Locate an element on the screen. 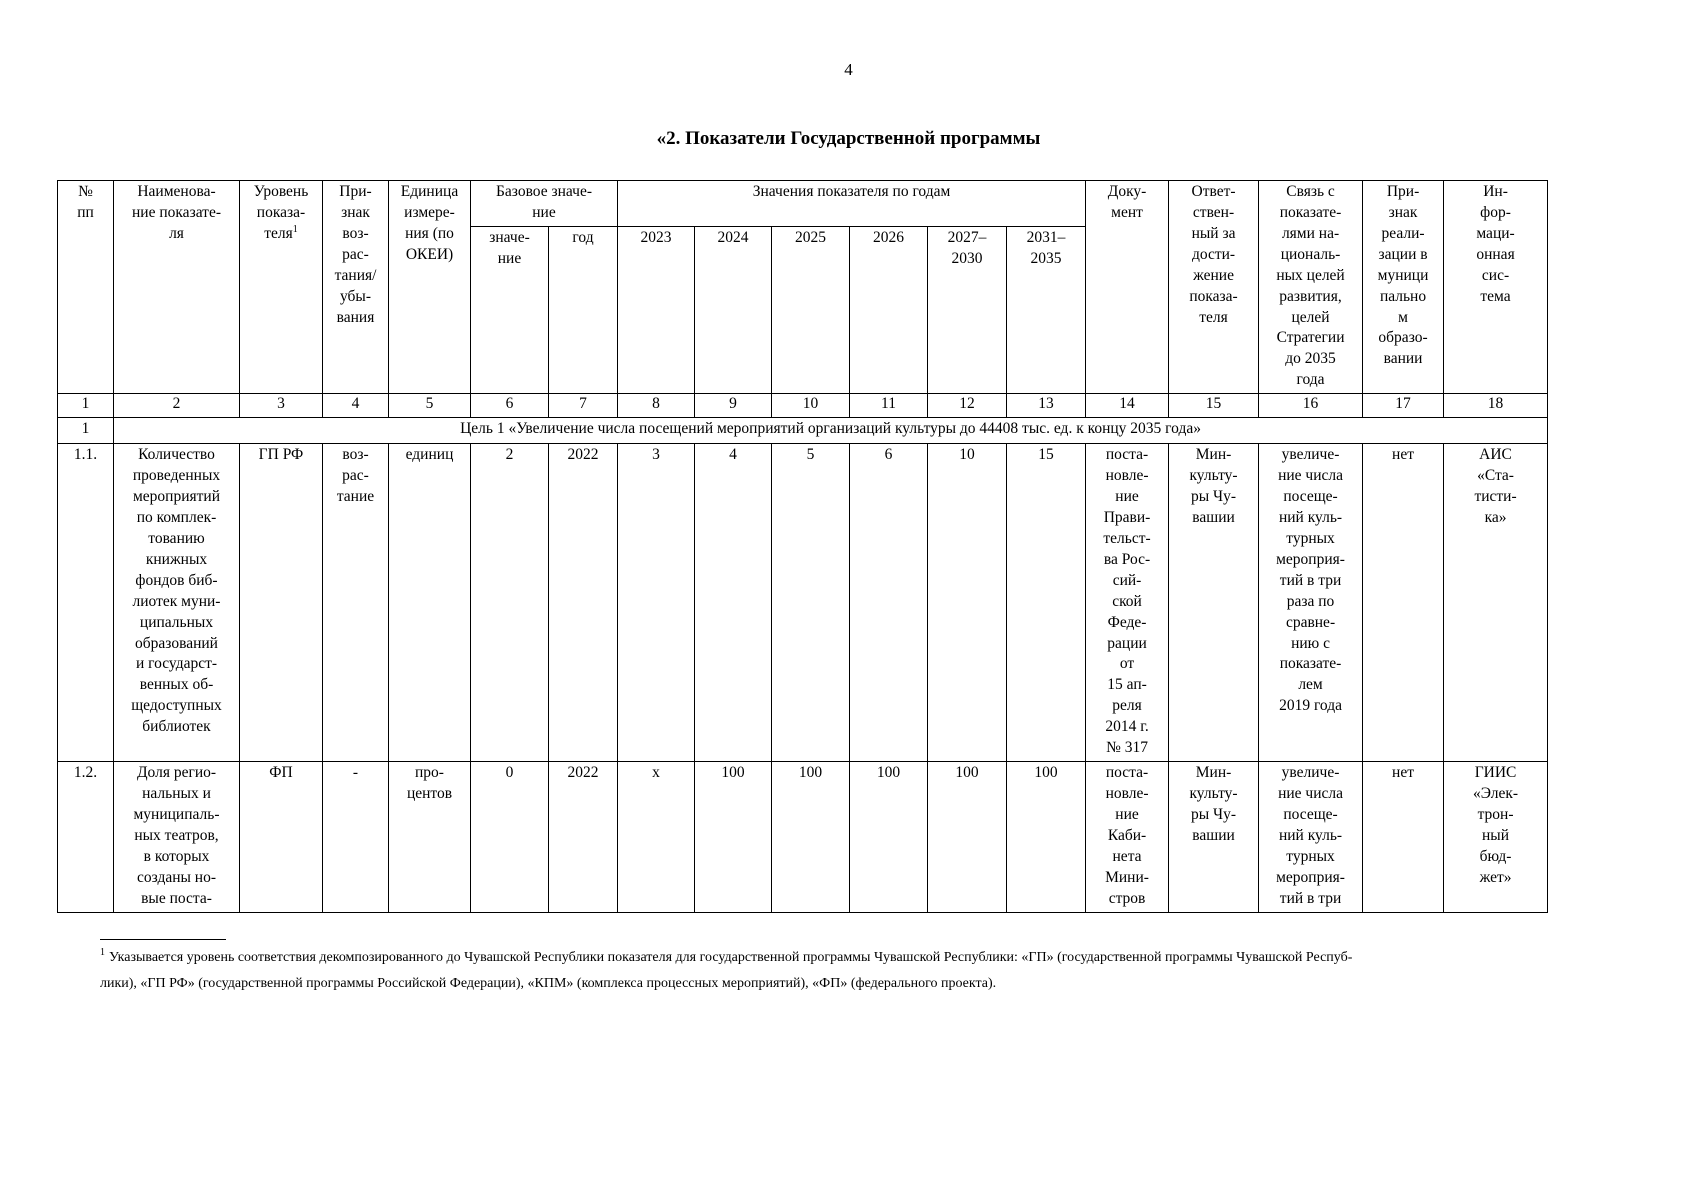 This screenshot has width=1697, height=1200. col-header-level-text: Уровень показа- теля is located at coordinates (281, 212).